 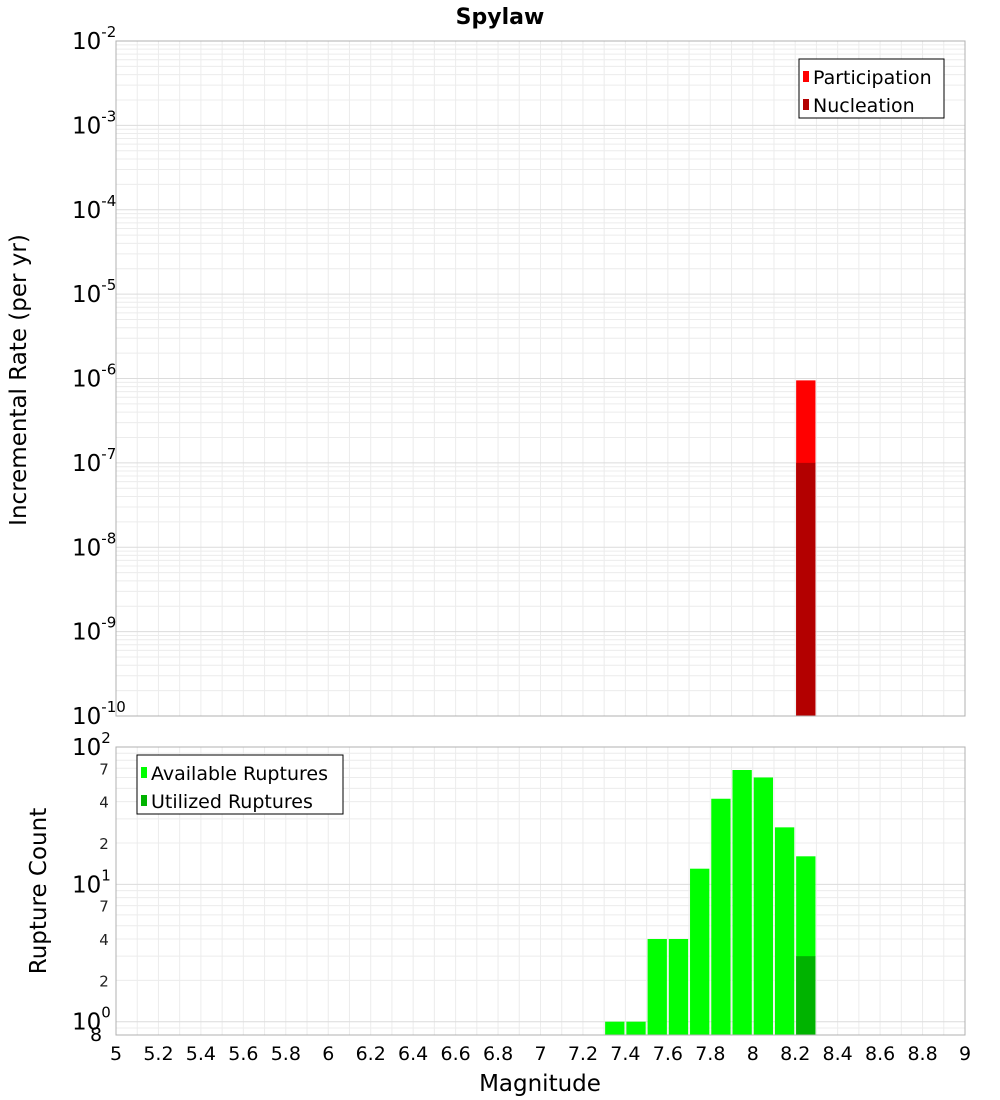 What do you see at coordinates (710, 1054) in the screenshot?
I see `x-tick-label: 7.8` at bounding box center [710, 1054].